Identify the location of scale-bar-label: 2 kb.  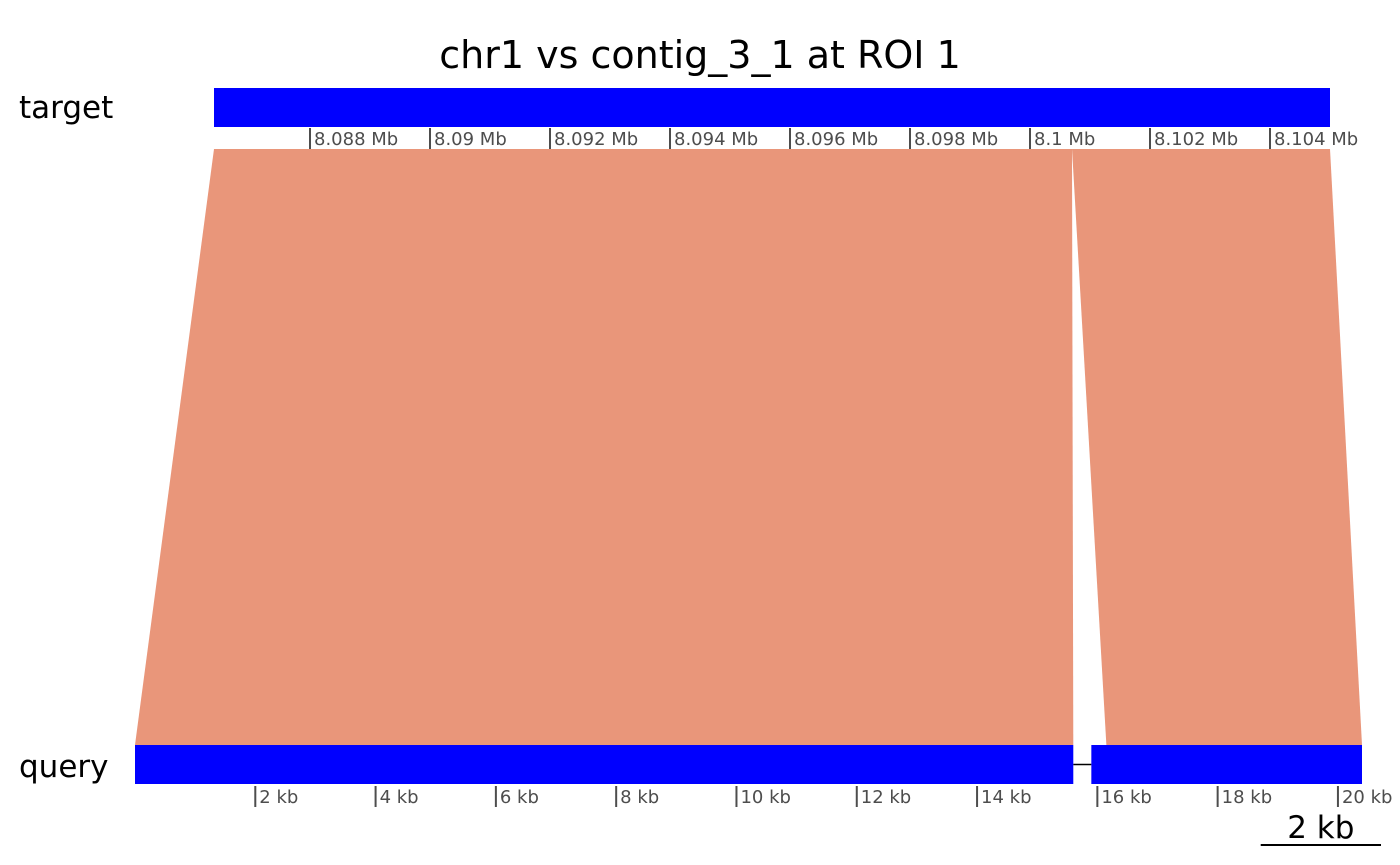
(1320, 828).